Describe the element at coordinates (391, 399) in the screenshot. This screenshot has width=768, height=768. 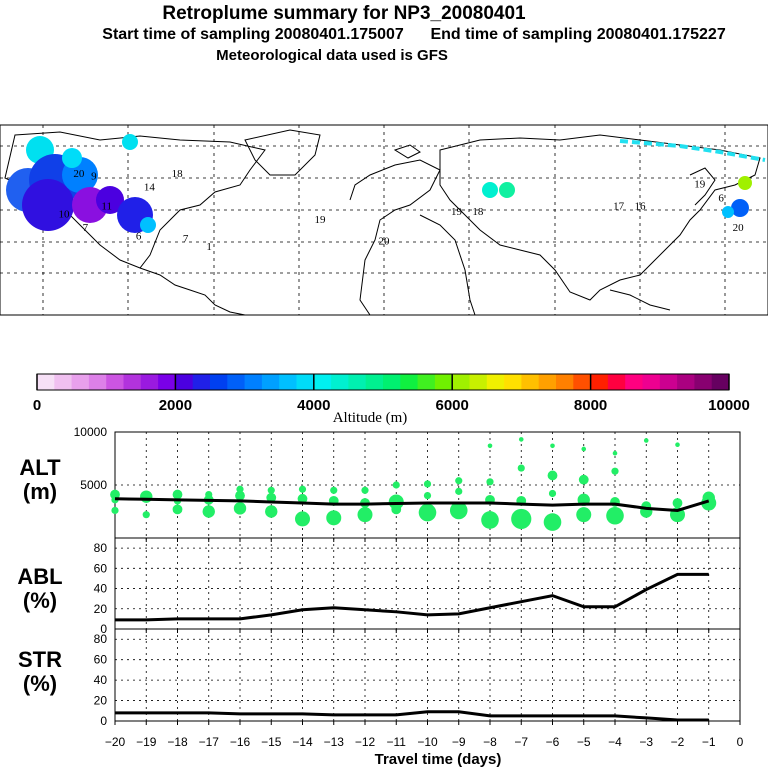
I see `altitude-colorbar: 0 2000 4000 6000 8000 10000 Altitude (m)` at that location.